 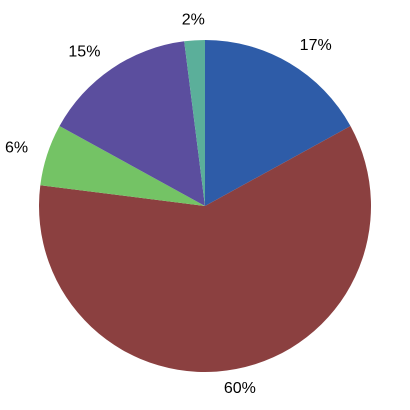 I want to click on pie-label-2: 6%, so click(x=16, y=148).